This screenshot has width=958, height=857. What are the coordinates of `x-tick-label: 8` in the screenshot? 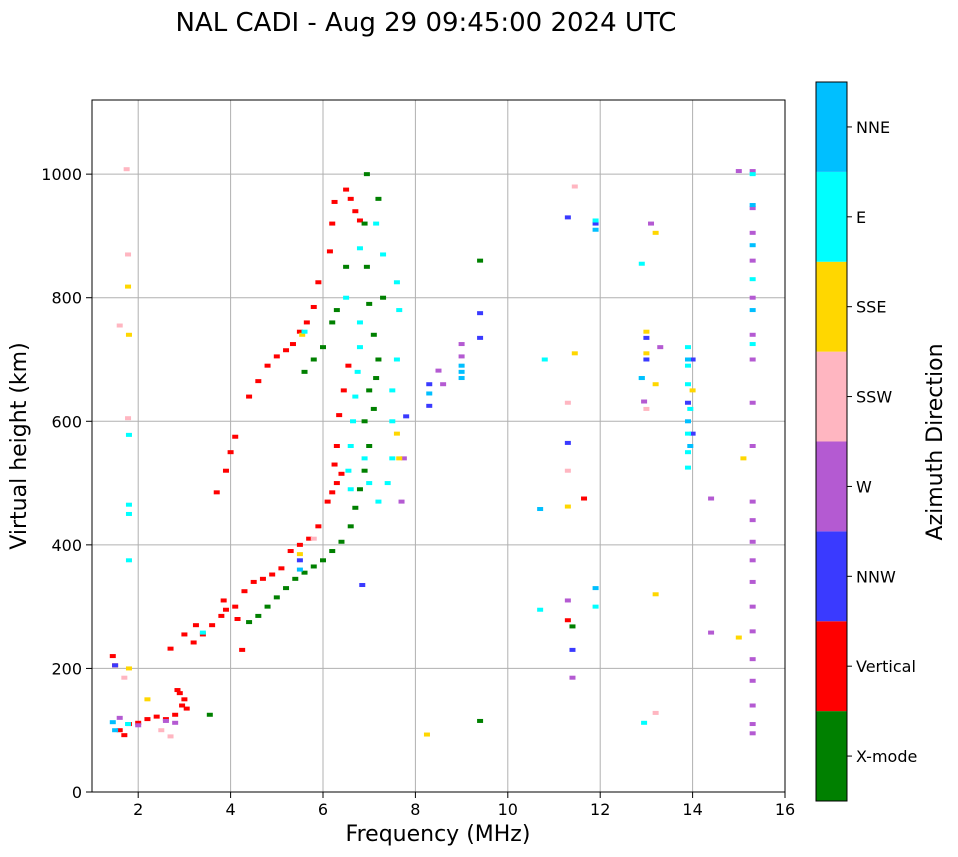 It's located at (415, 809).